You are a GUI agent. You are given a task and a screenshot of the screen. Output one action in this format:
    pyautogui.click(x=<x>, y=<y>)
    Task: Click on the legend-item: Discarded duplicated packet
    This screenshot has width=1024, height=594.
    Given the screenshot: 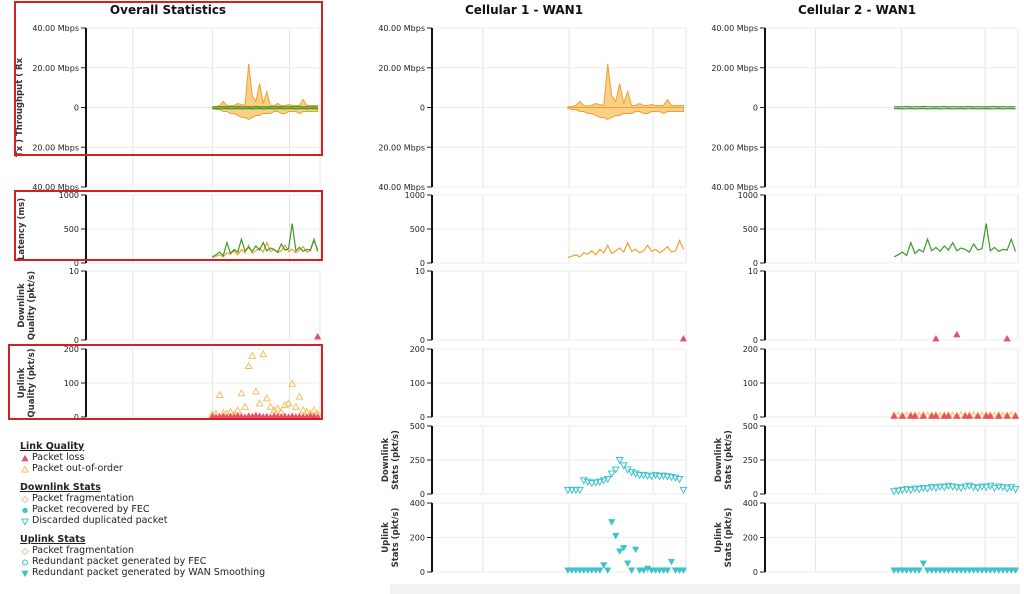 What is the action you would take?
    pyautogui.click(x=142, y=520)
    